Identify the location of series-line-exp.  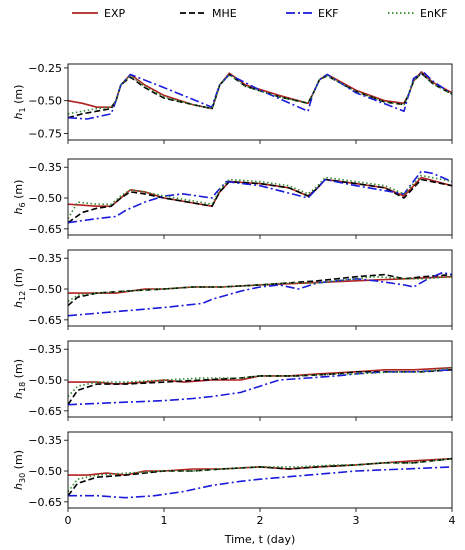
(260, 284).